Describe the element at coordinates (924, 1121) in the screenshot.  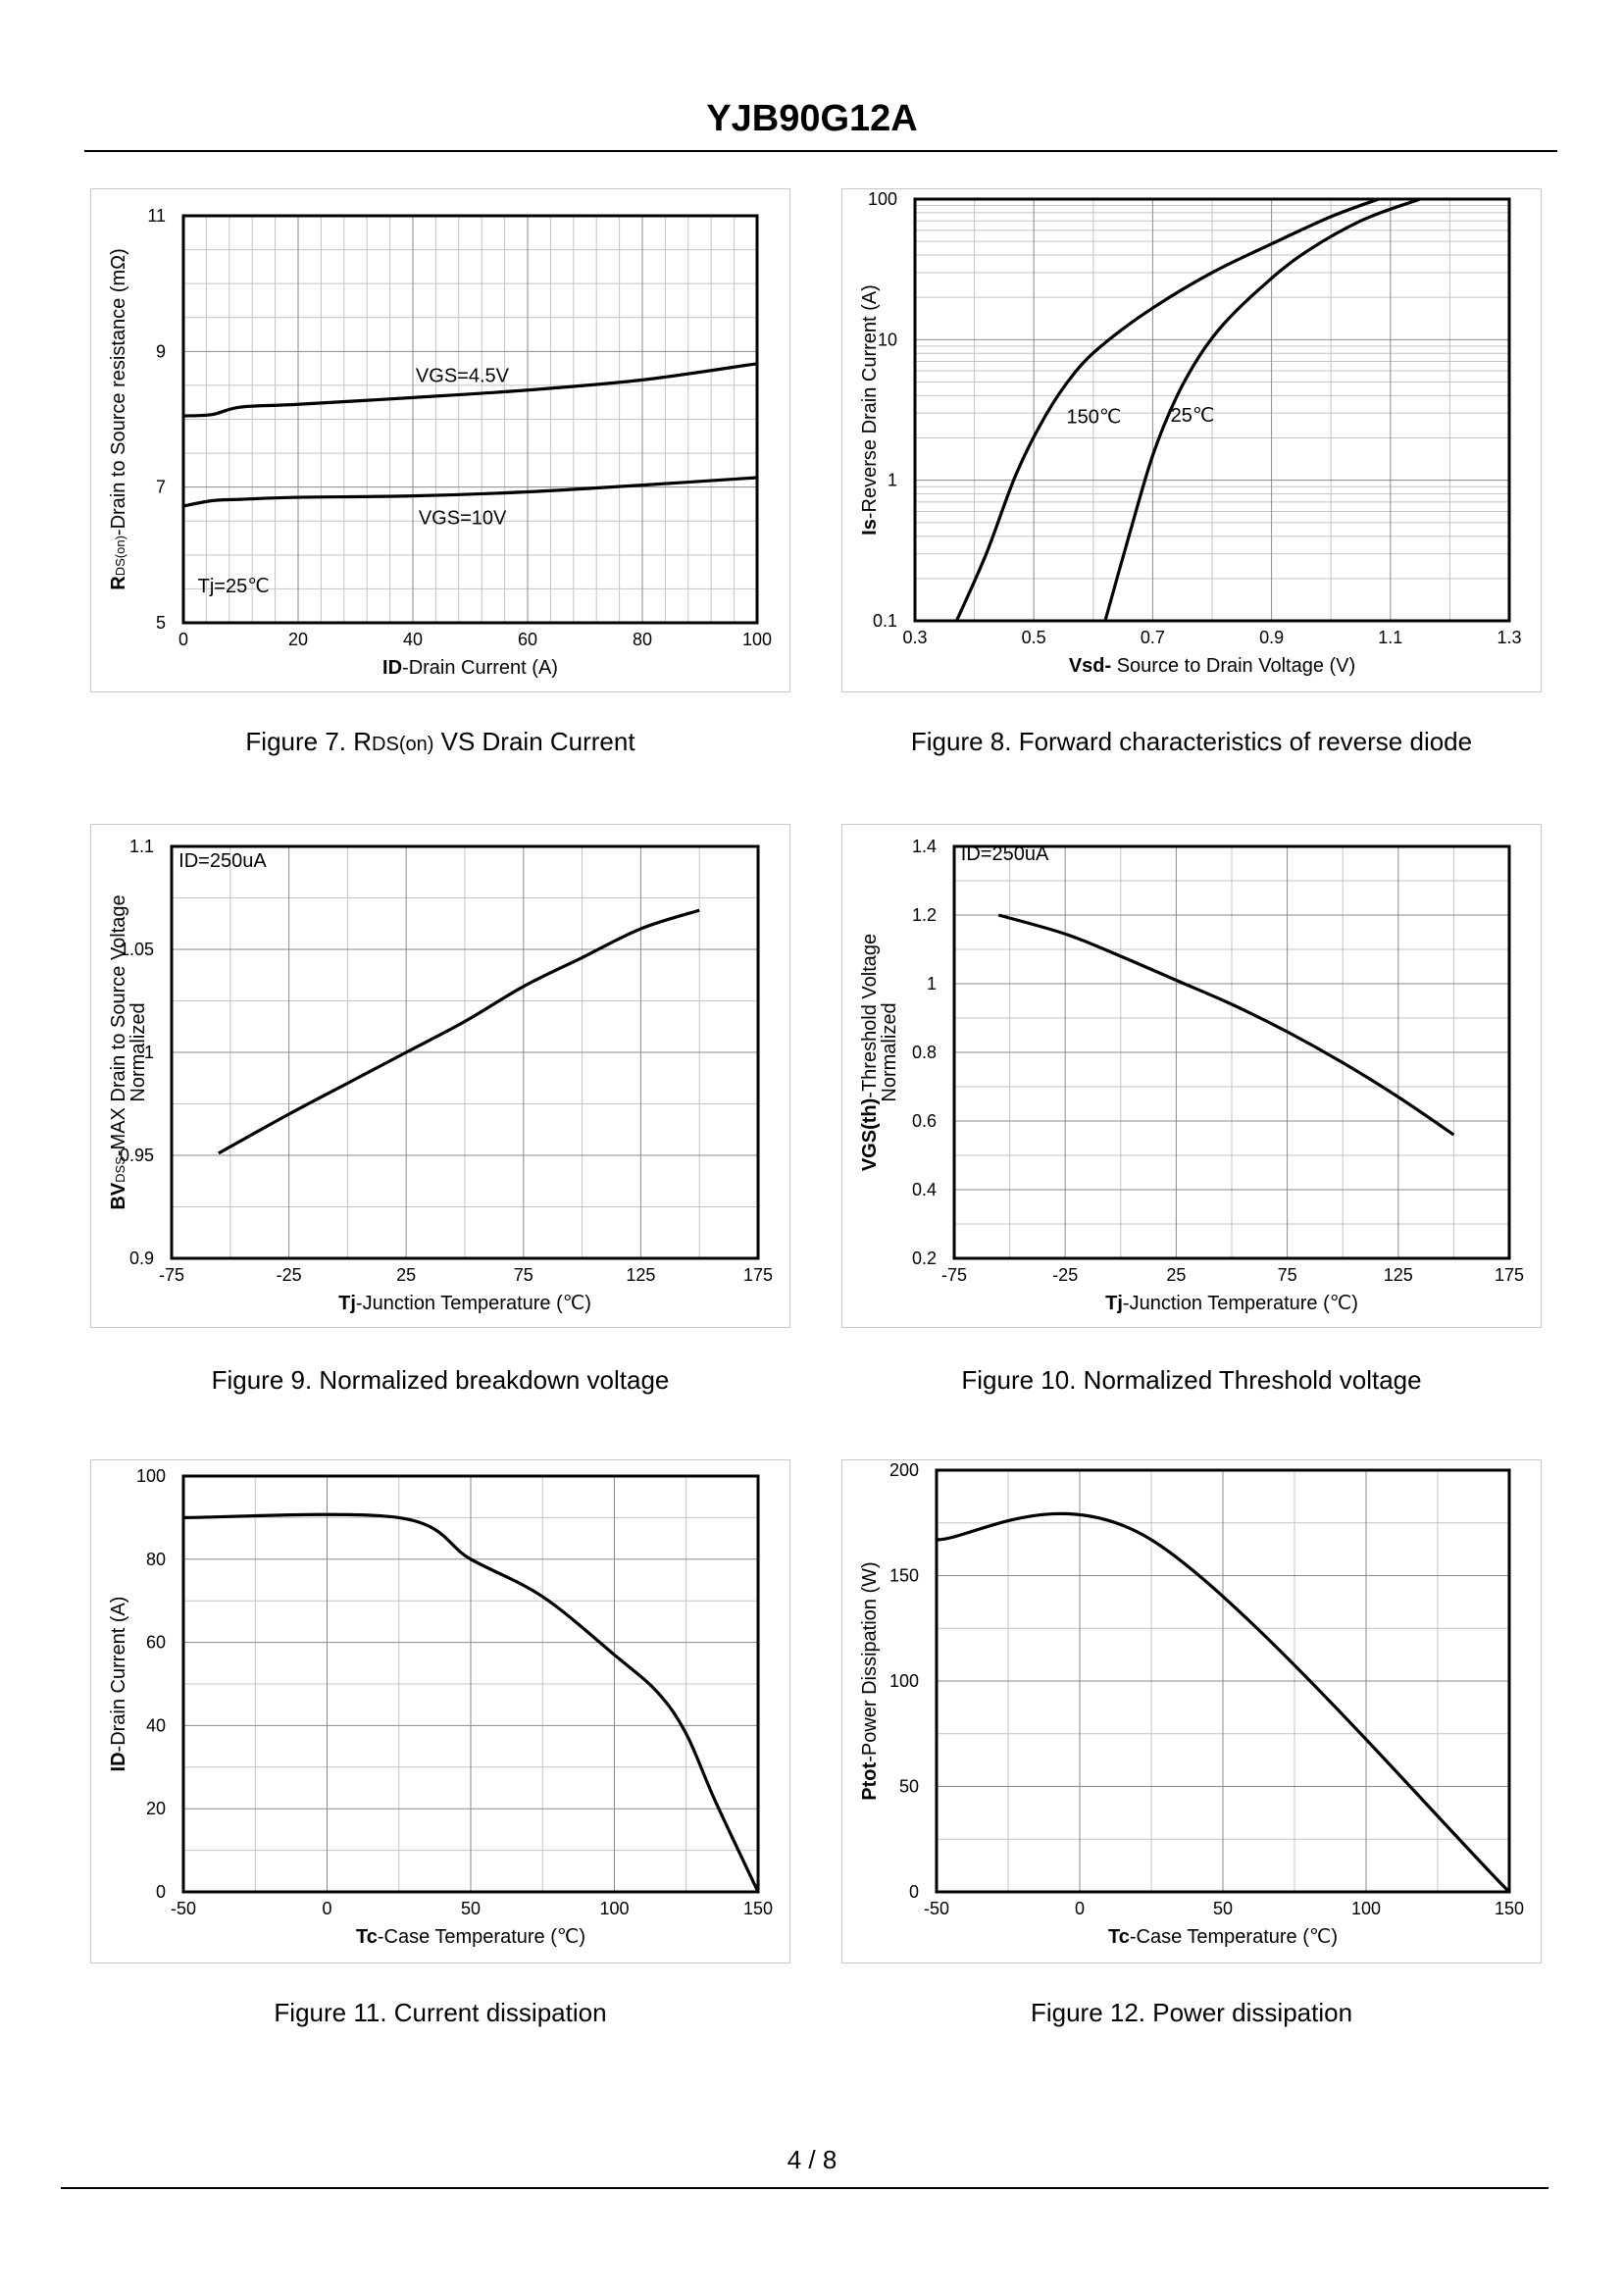
I see `y-tick-label: 0.6` at that location.